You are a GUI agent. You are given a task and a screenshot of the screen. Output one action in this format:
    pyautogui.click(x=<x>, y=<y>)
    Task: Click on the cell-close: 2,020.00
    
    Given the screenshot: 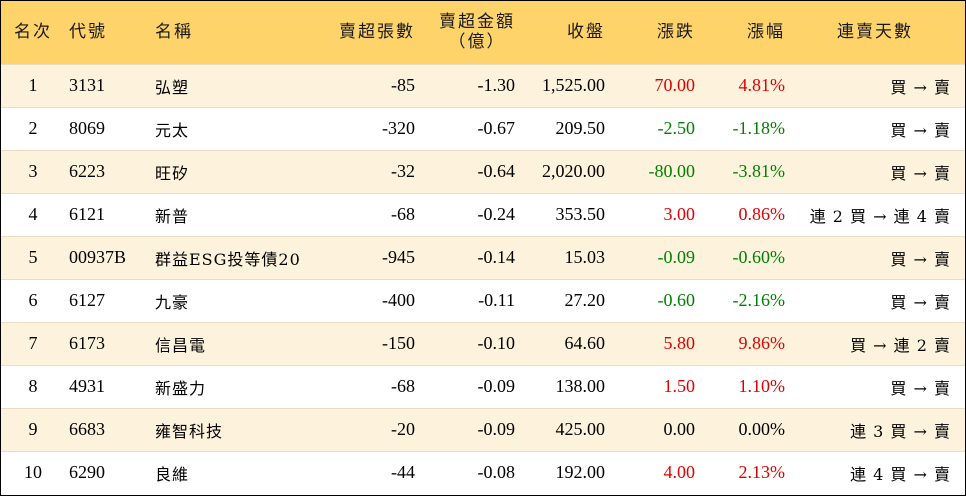 What is the action you would take?
    pyautogui.click(x=573, y=171)
    